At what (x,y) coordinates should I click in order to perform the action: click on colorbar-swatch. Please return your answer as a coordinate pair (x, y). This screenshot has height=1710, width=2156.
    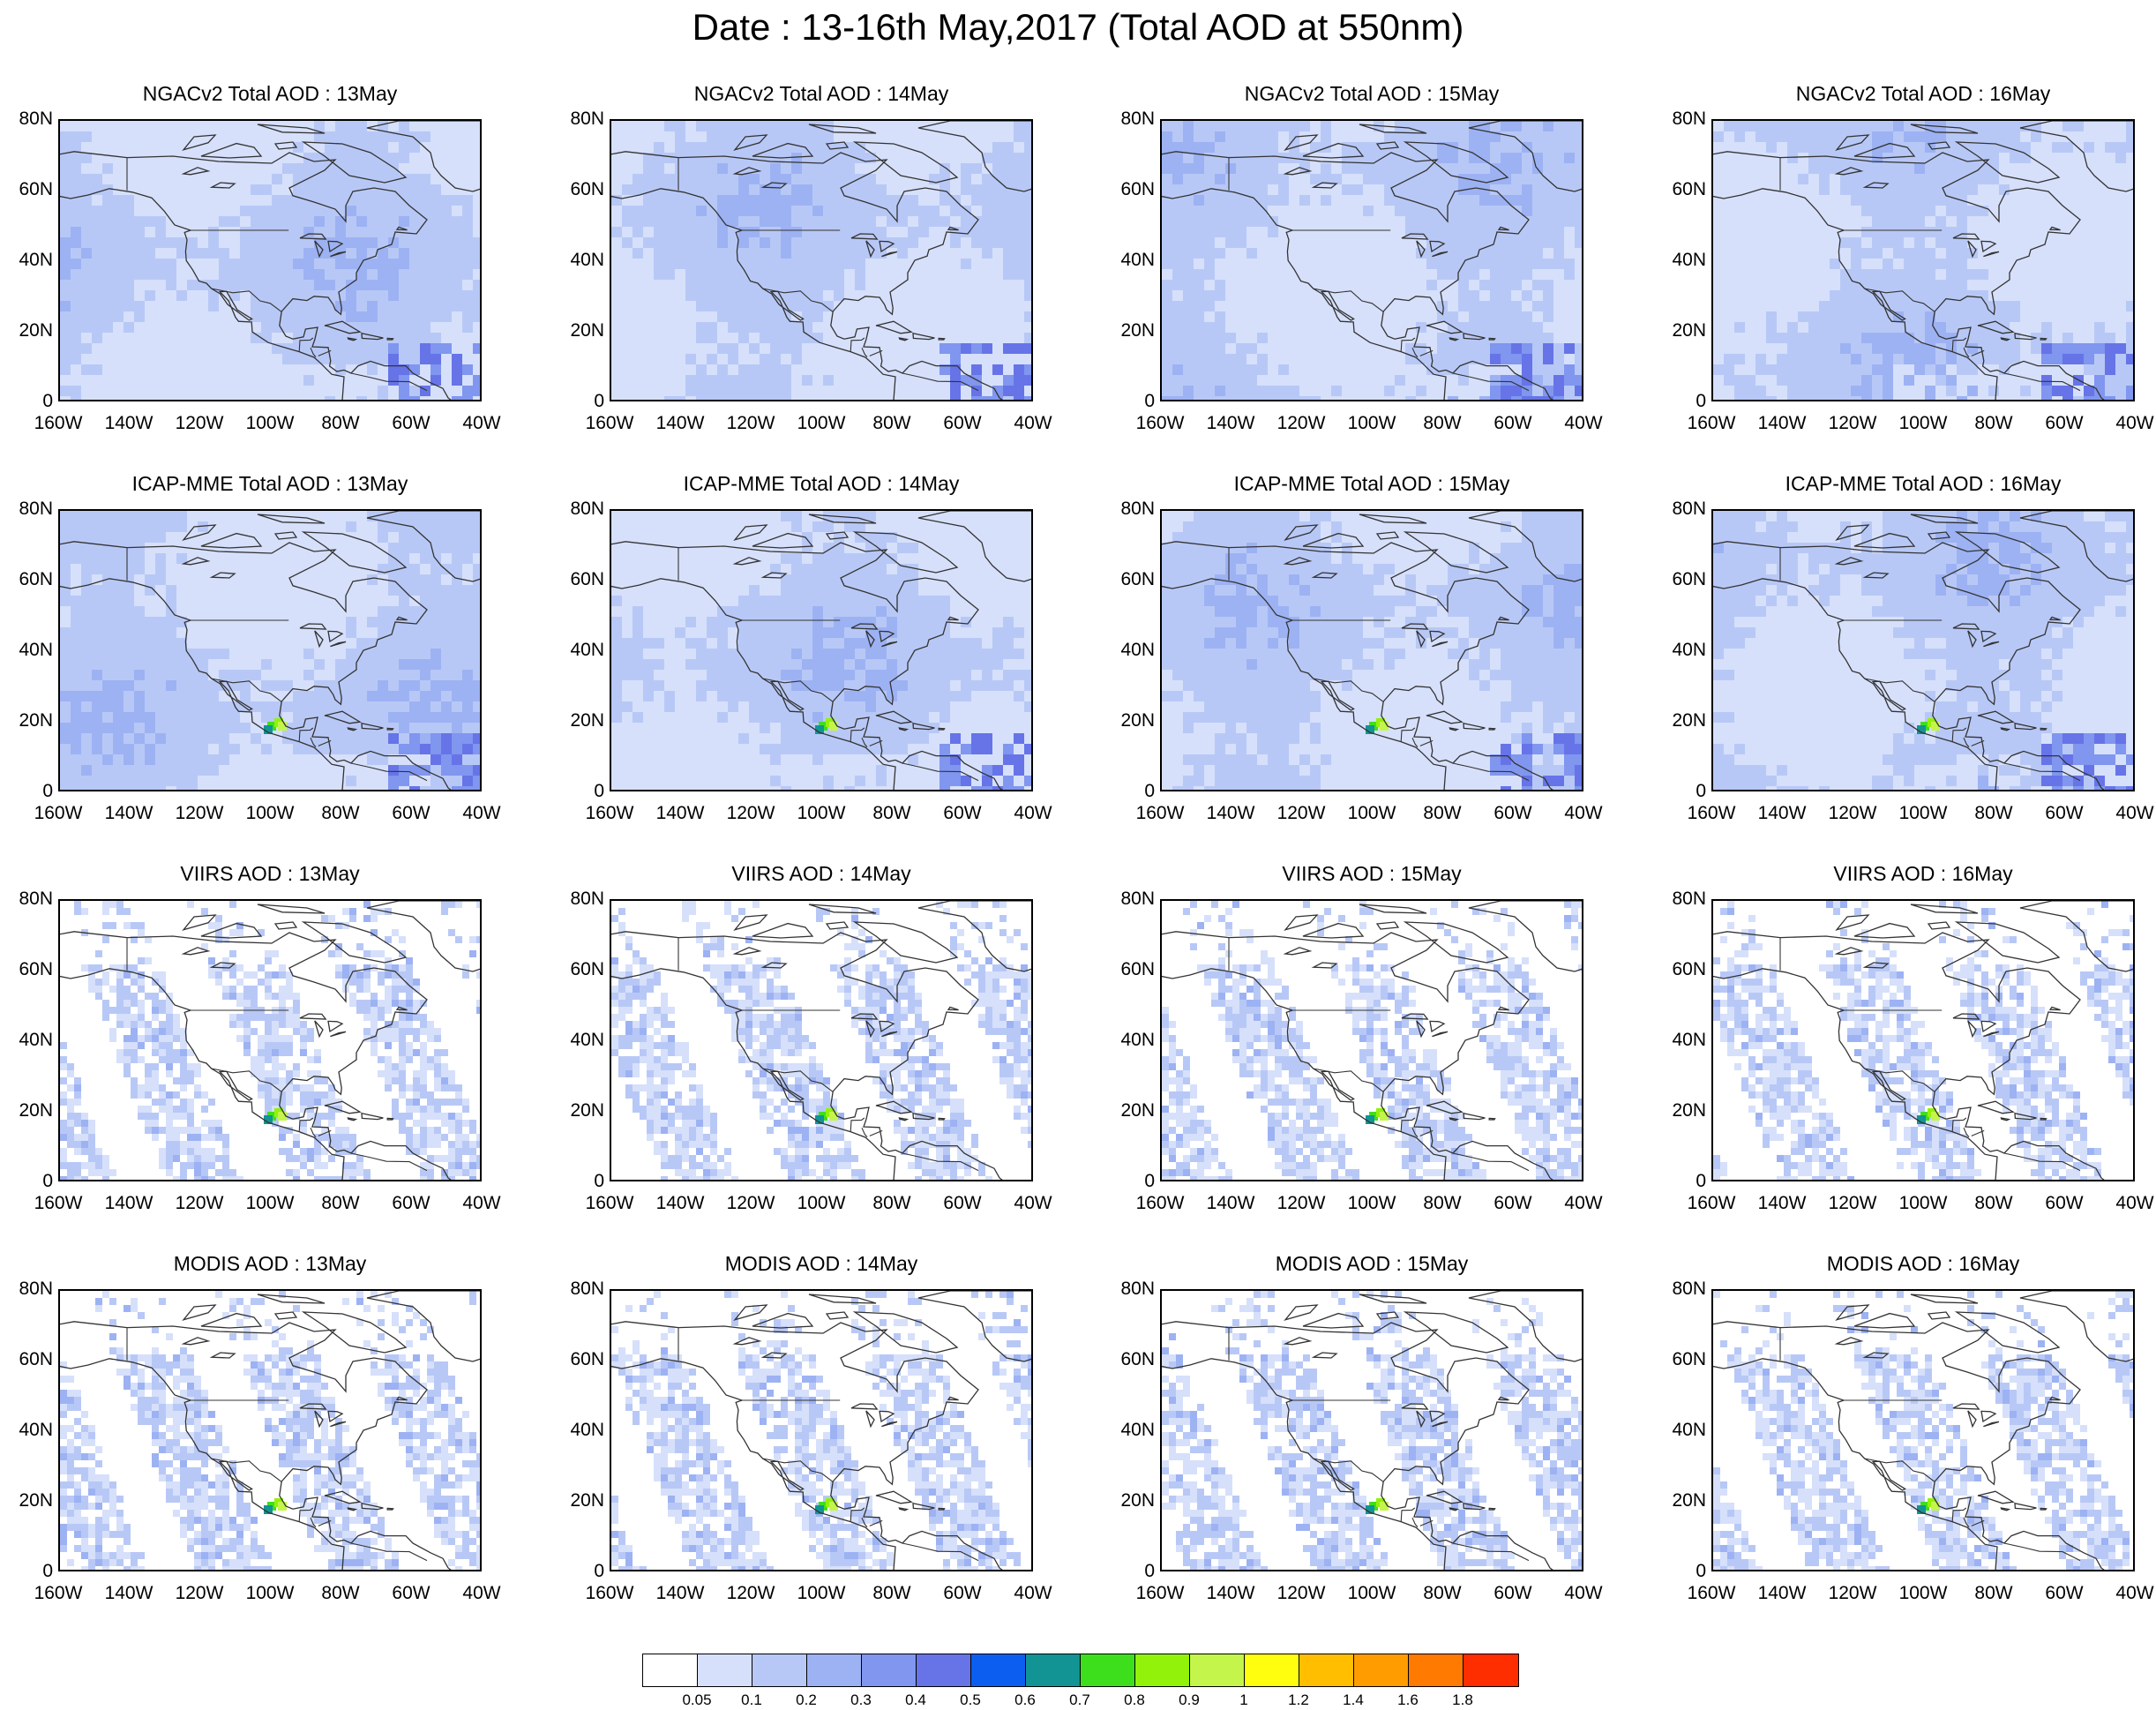
    Looking at the image, I should click on (1272, 1670).